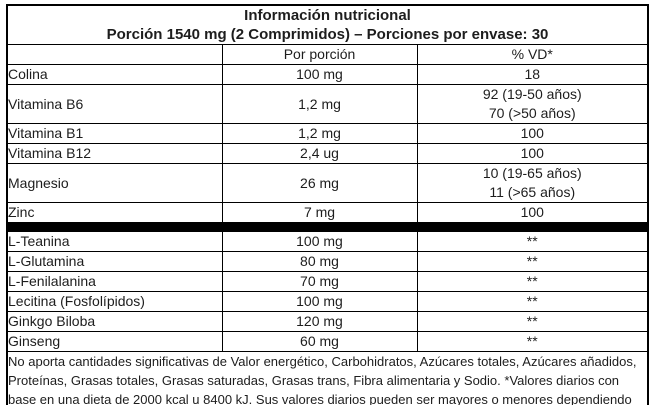  I want to click on table-row: Vitamina B1 1,2 mg 100, so click(327, 133).